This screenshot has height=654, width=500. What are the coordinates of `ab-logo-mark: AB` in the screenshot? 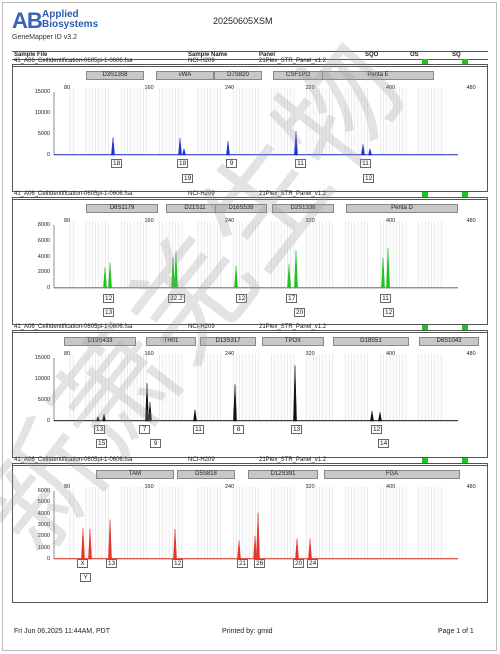 It's located at (27, 20).